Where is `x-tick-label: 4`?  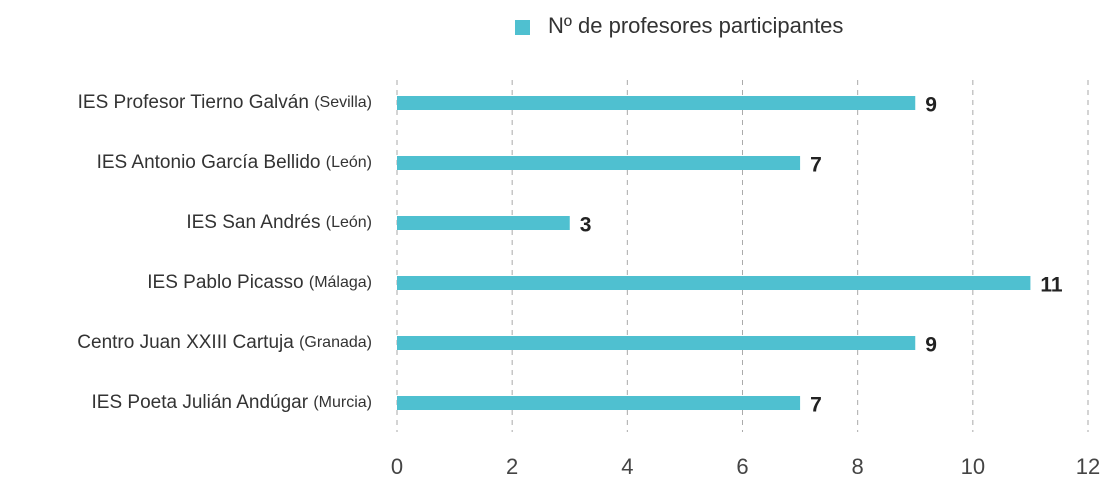
x-tick-label: 4 is located at coordinates (627, 466).